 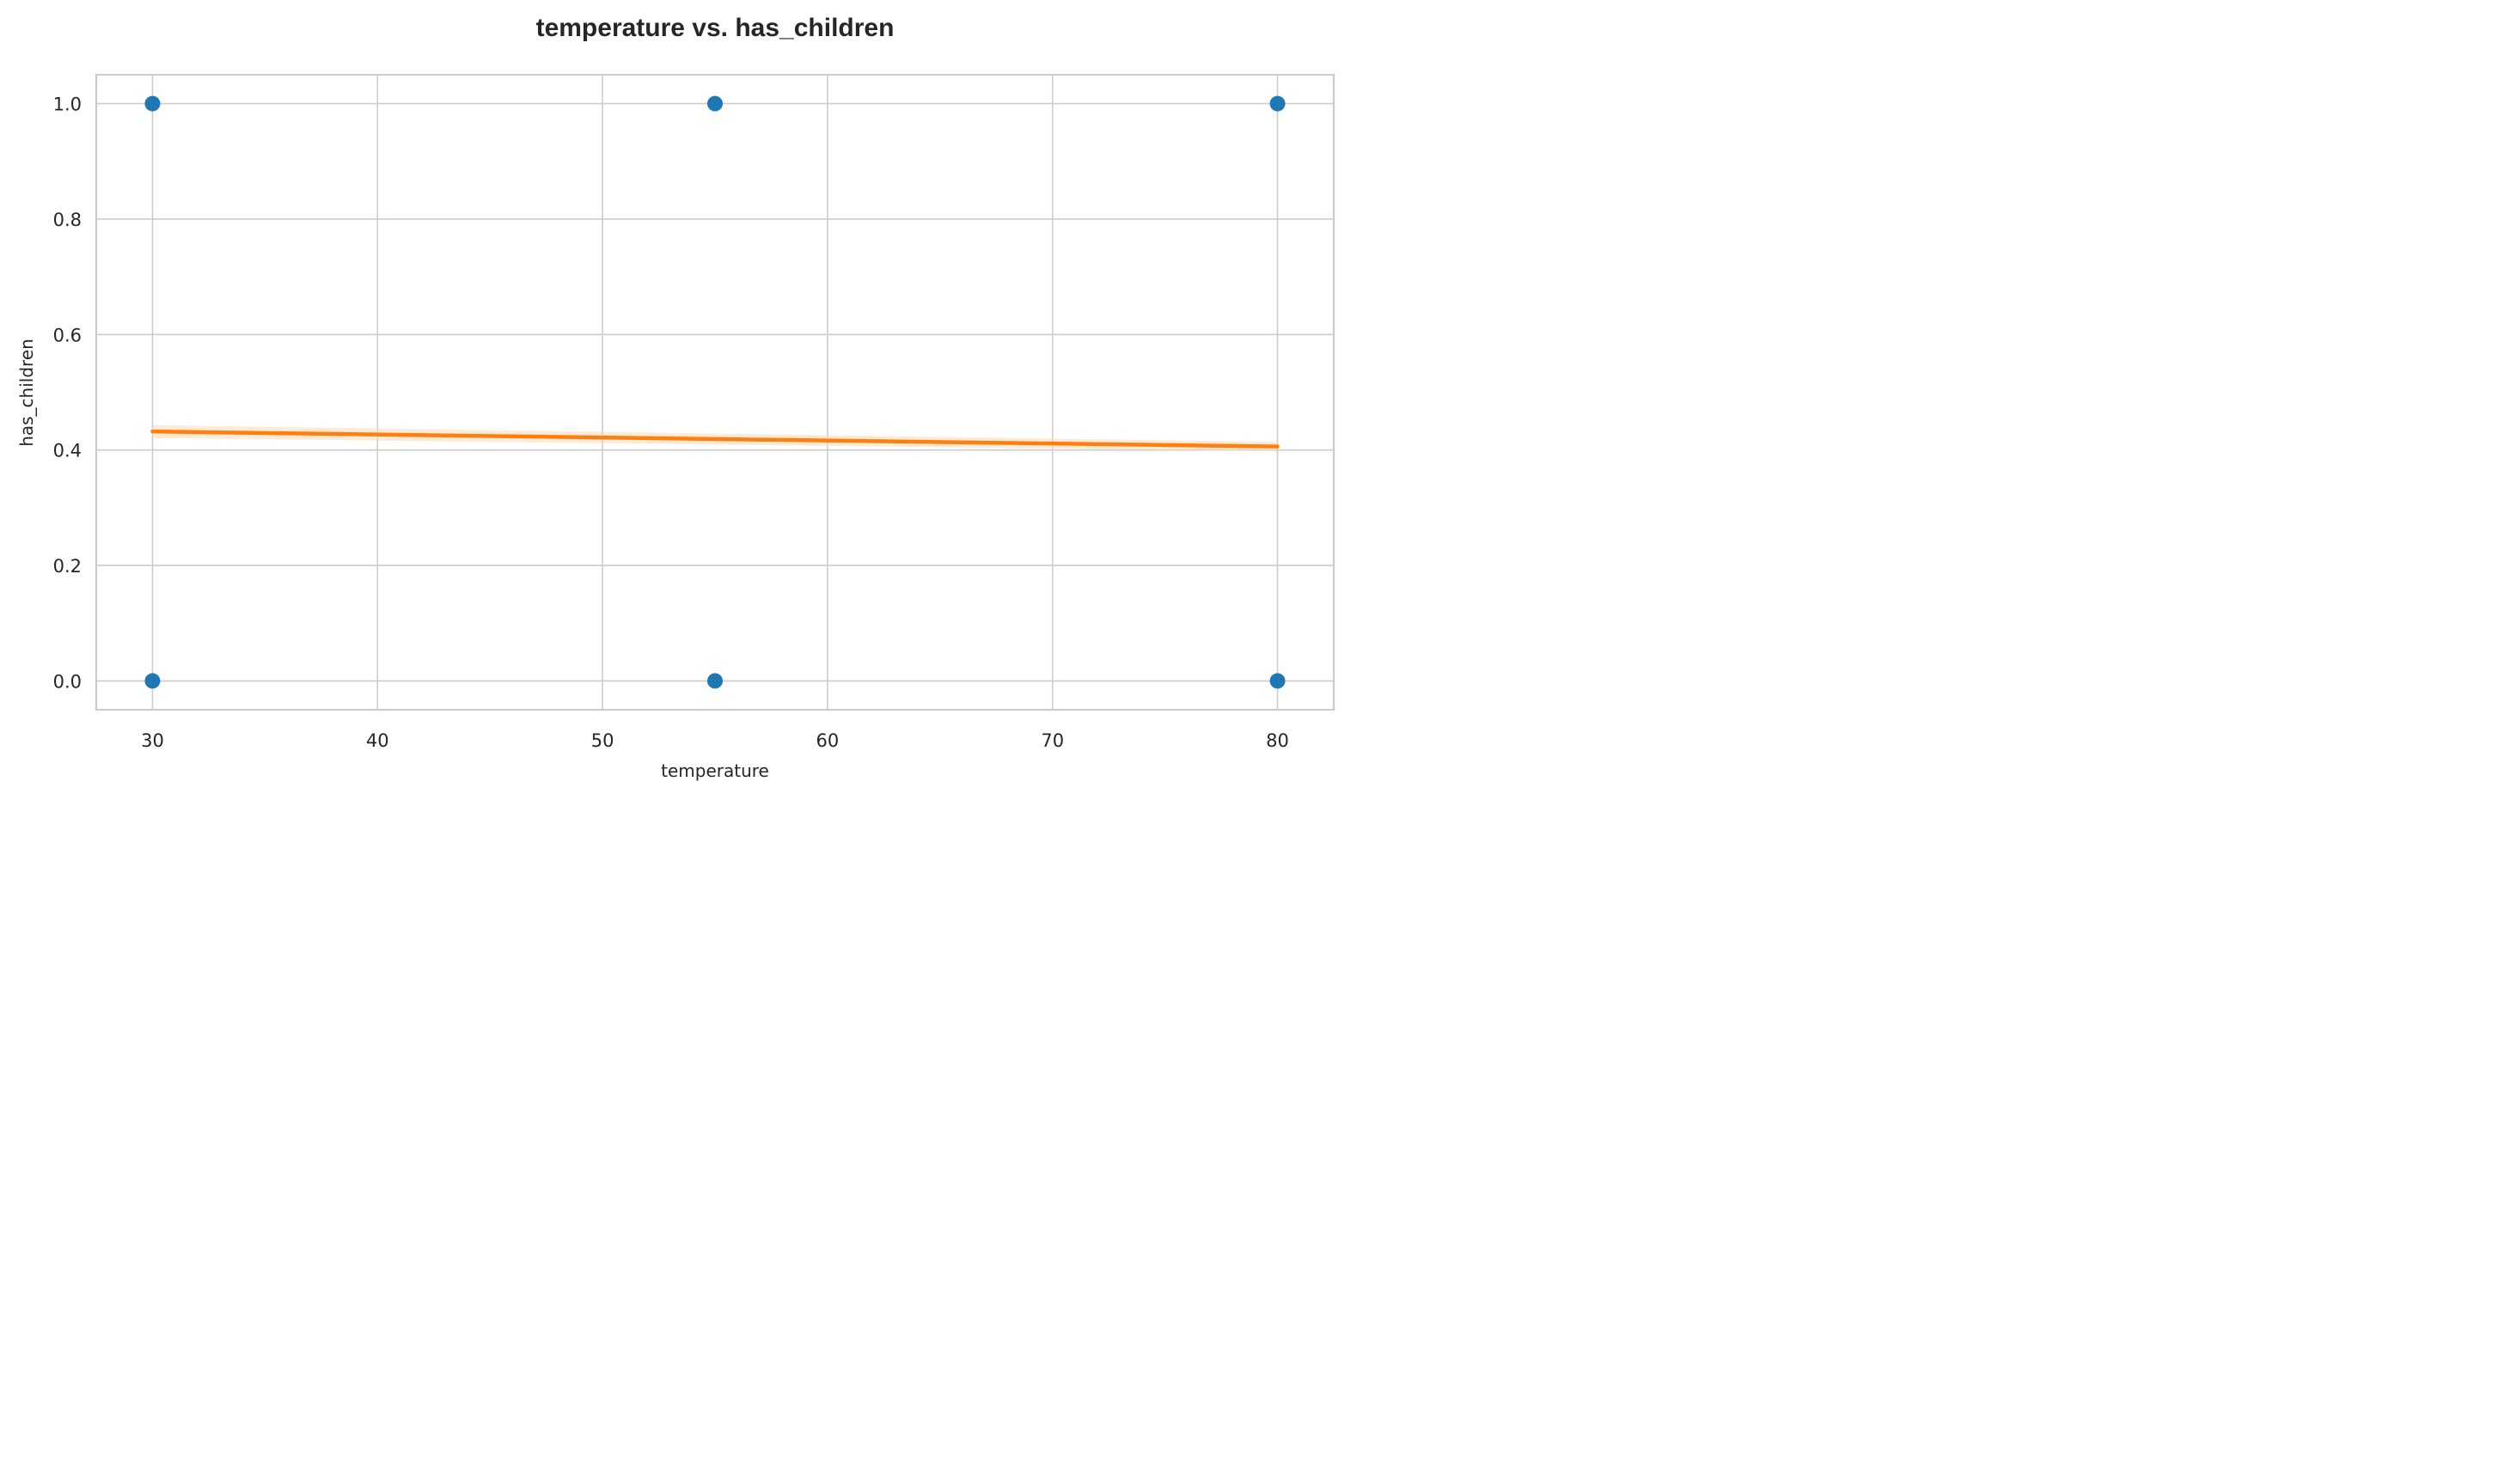 I want to click on x-tick-labels: 30 40 50 60 70 80, so click(x=715, y=741).